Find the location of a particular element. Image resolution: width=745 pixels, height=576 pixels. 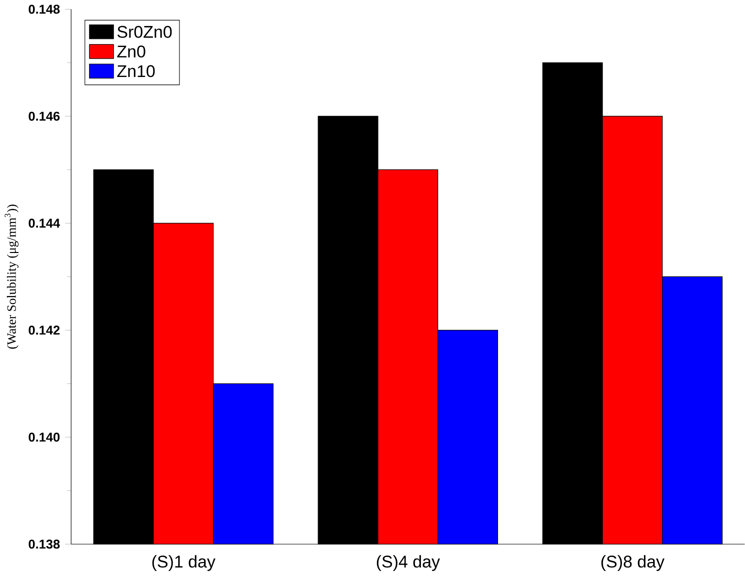

legend-label: Zn10 is located at coordinates (136, 71).